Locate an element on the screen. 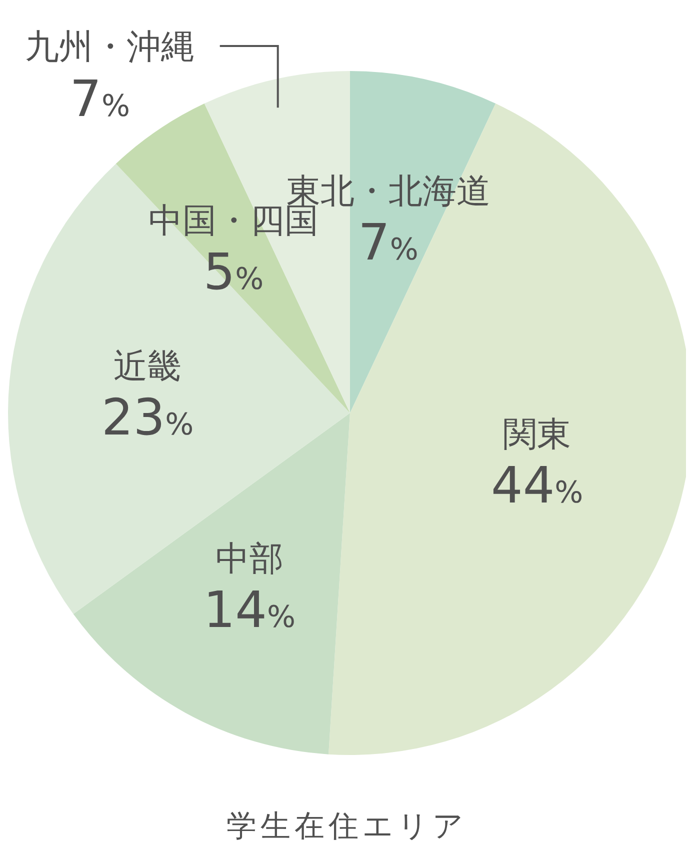 The image size is (694, 868). data-label: 14% is located at coordinates (249, 609).